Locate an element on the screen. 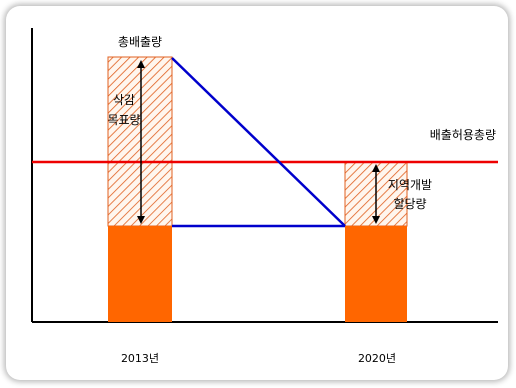  year-2013-label: 2013년 is located at coordinates (140, 358).